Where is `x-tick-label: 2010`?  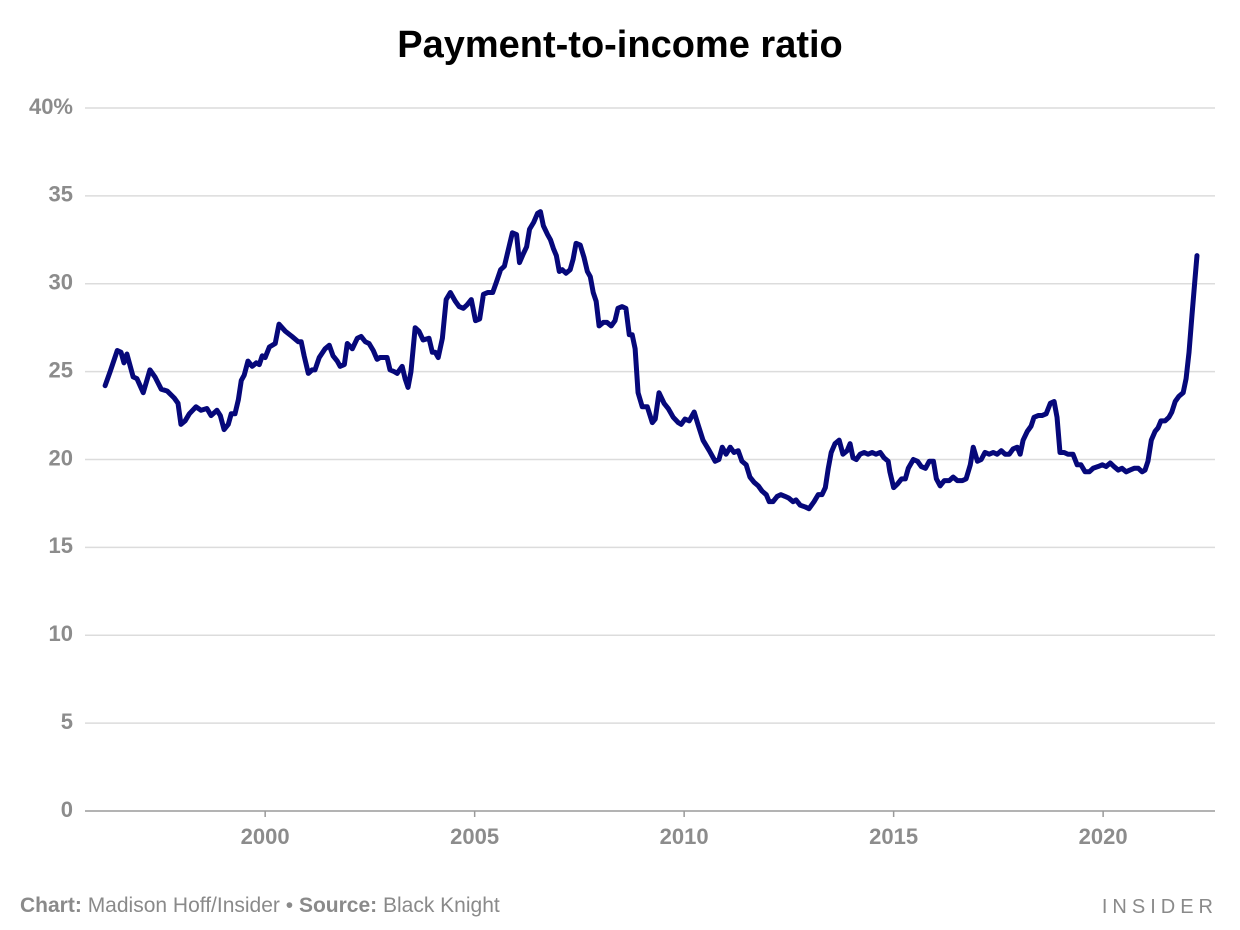
x-tick-label: 2010 is located at coordinates (684, 836).